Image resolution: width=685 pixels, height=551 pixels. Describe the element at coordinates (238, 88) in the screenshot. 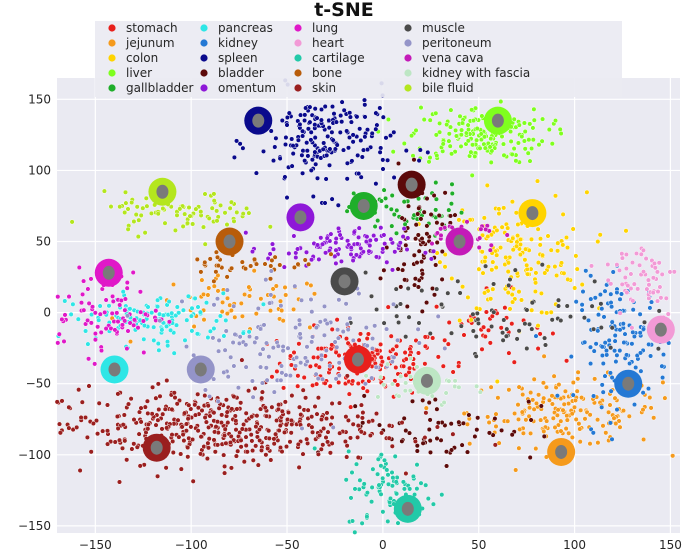

I see `legend-item-omentum: omentum` at that location.